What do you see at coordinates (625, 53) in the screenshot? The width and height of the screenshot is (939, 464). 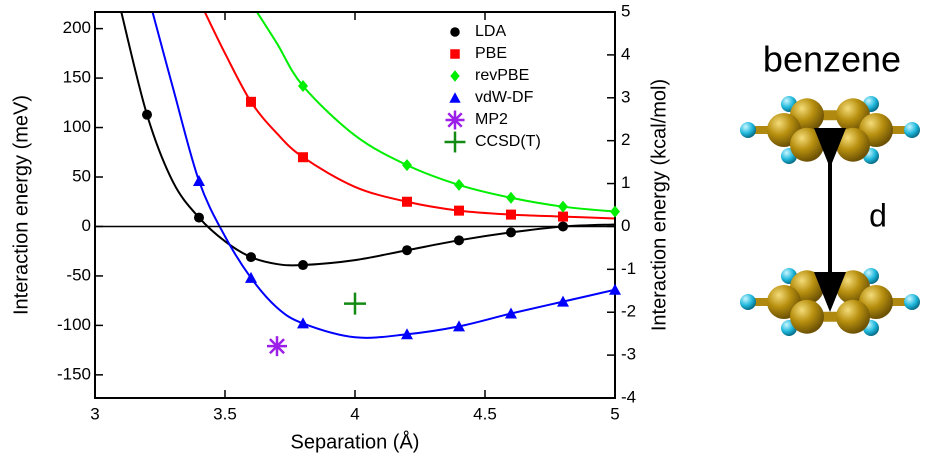 I see `y2-tick-label: 4` at bounding box center [625, 53].